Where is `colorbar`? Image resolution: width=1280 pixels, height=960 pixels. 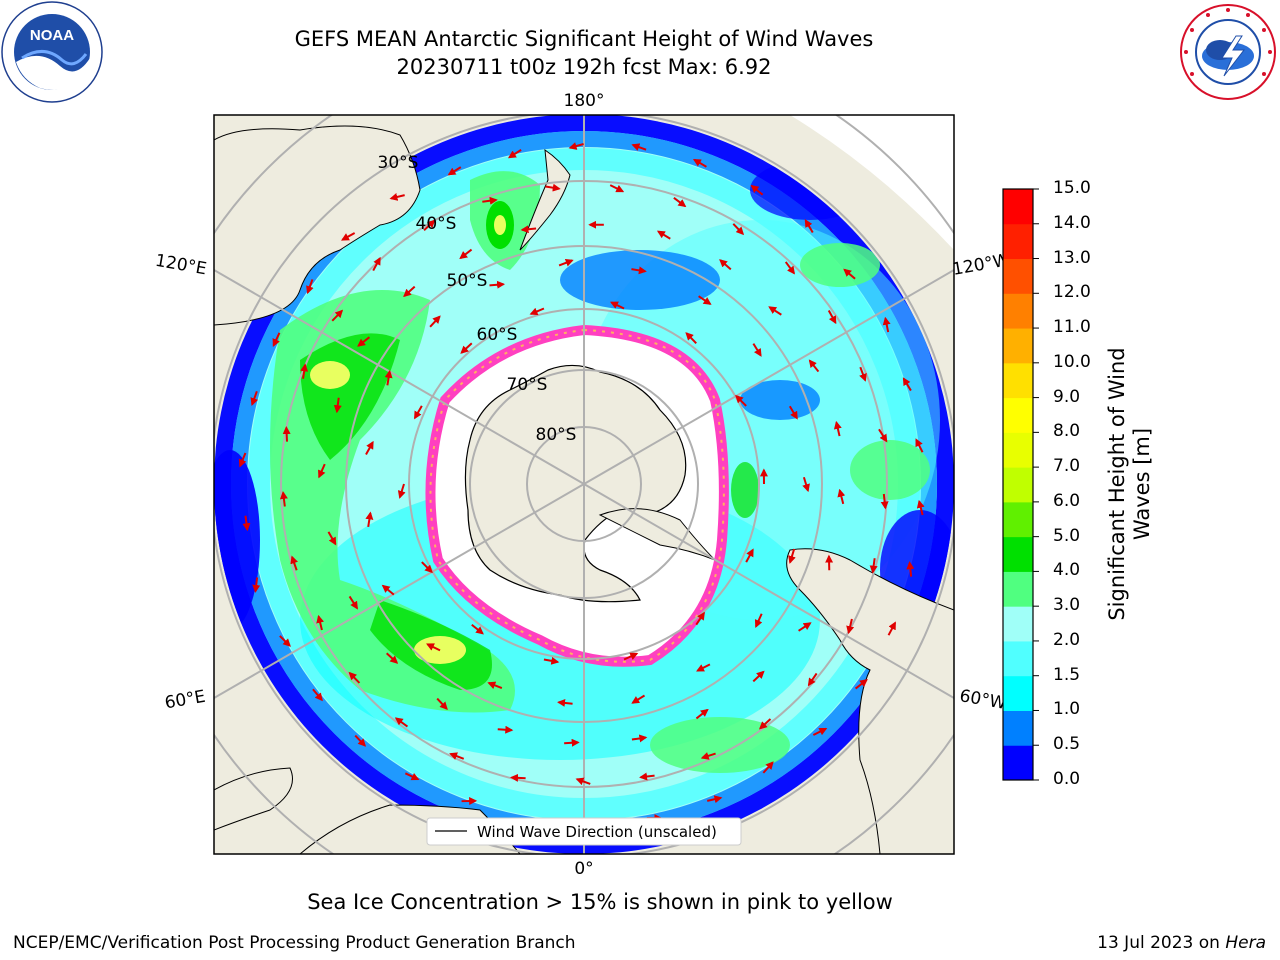 colorbar is located at coordinates (1021, 484).